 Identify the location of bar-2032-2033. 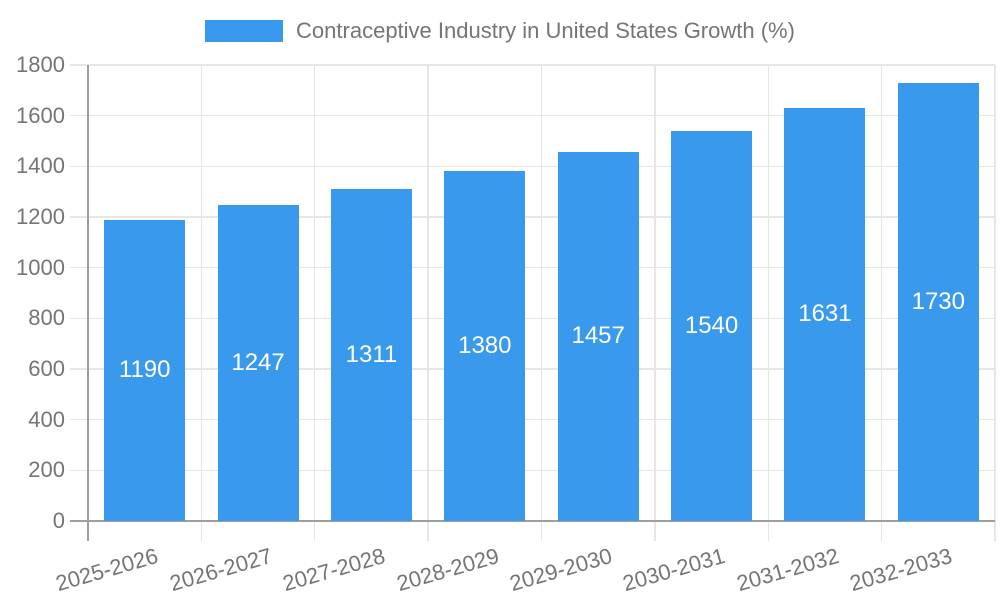
(938, 301).